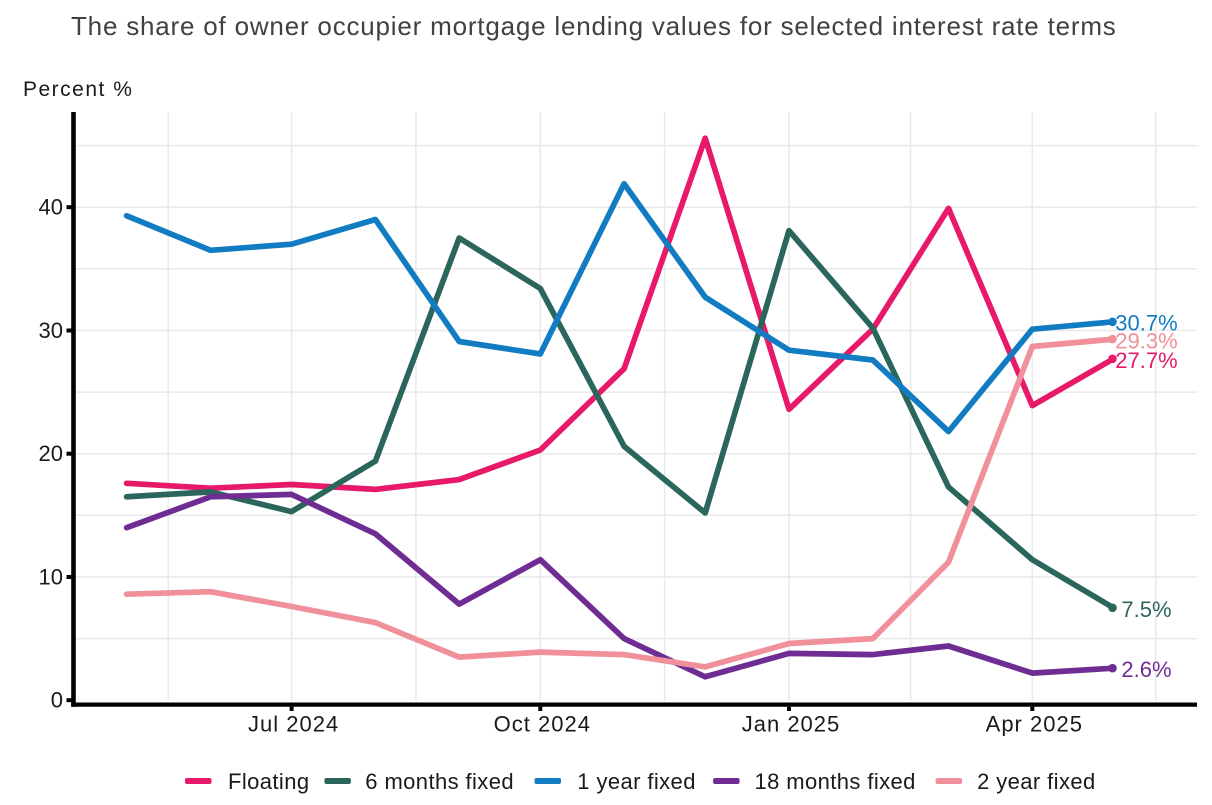 The width and height of the screenshot is (1212, 805). What do you see at coordinates (1036, 781) in the screenshot?
I see `svg-text: 2 year fixed` at bounding box center [1036, 781].